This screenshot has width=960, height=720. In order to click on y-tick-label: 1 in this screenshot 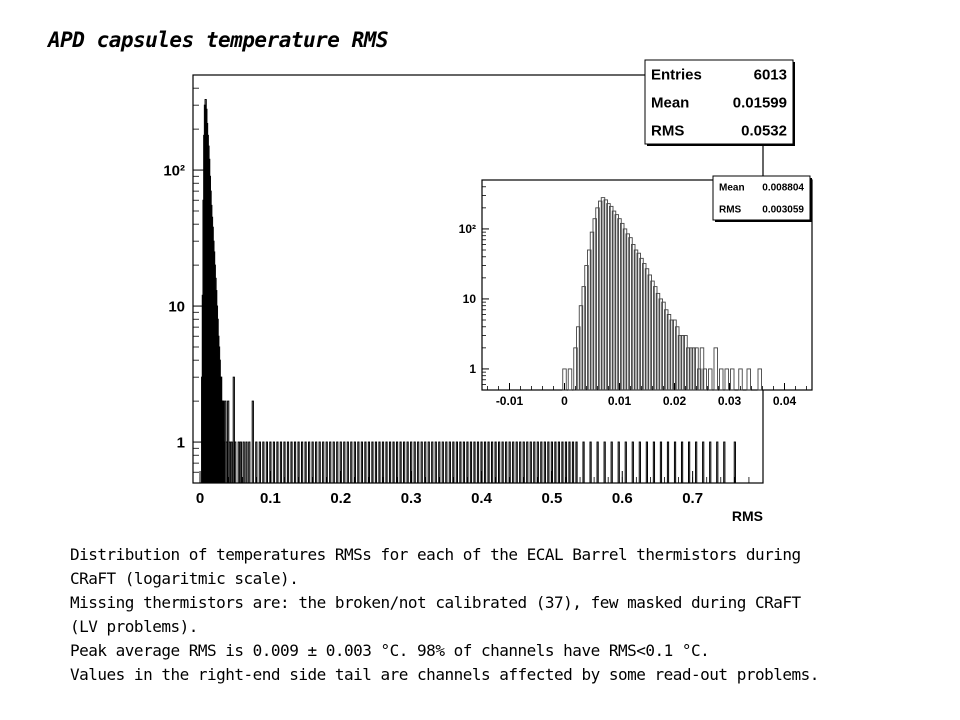, I will do `click(472, 369)`.